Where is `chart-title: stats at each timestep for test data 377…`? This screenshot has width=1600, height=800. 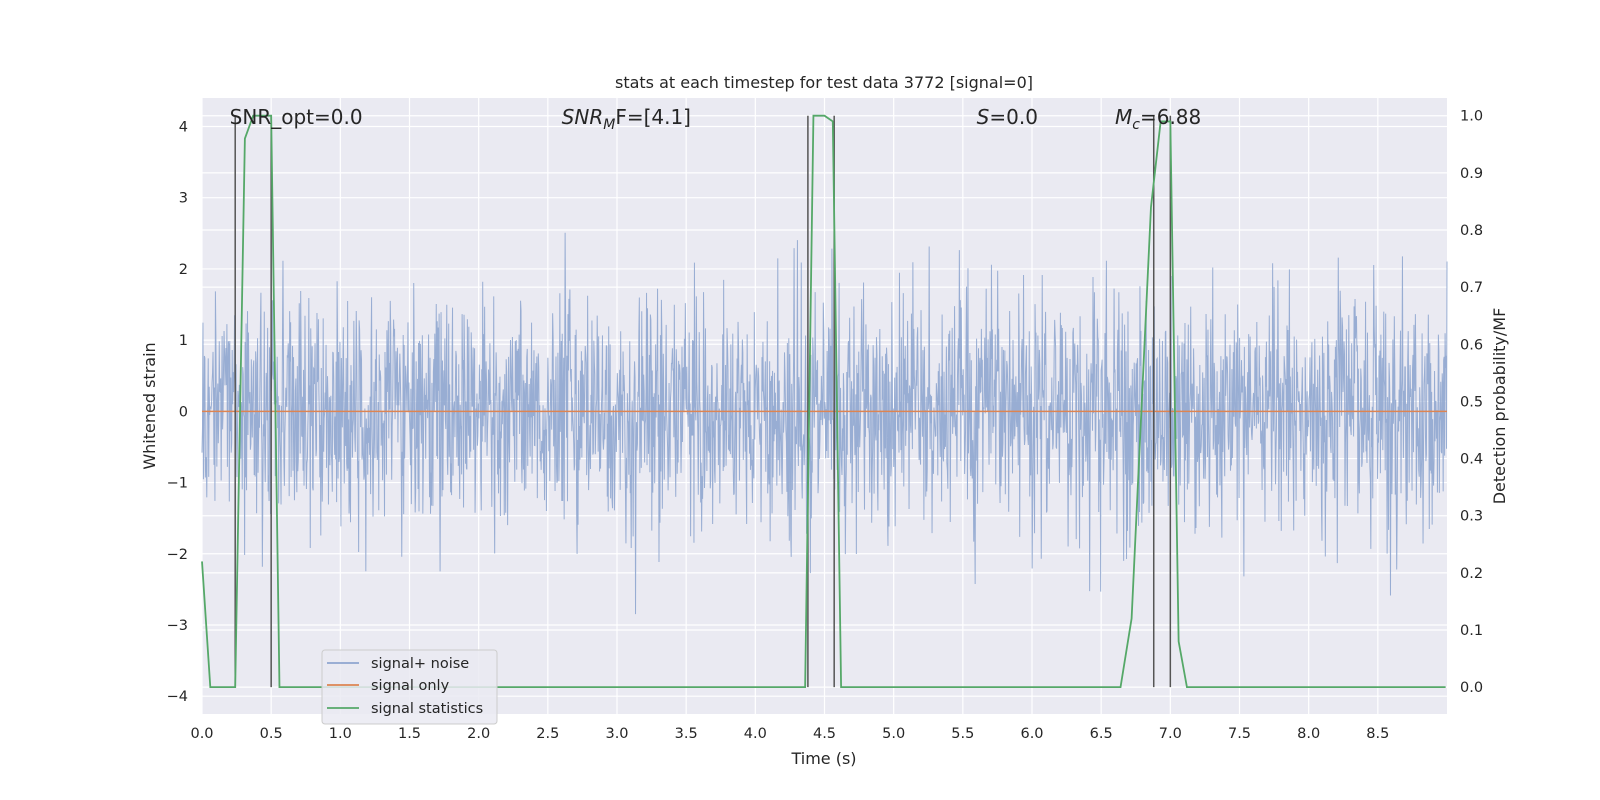
chart-title: stats at each timestep for test data 377… is located at coordinates (824, 82).